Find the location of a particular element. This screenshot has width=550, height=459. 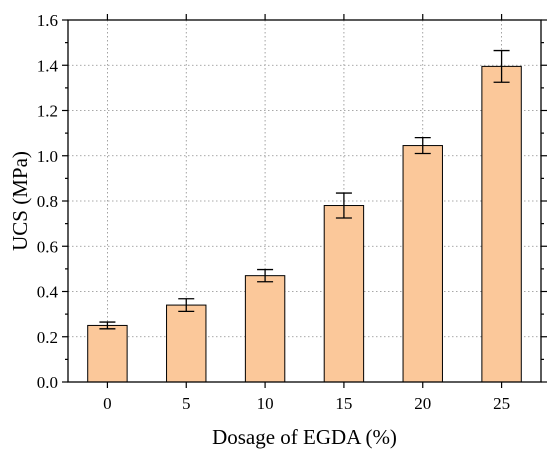

y-tick-label: 1.4 is located at coordinates (48, 65).